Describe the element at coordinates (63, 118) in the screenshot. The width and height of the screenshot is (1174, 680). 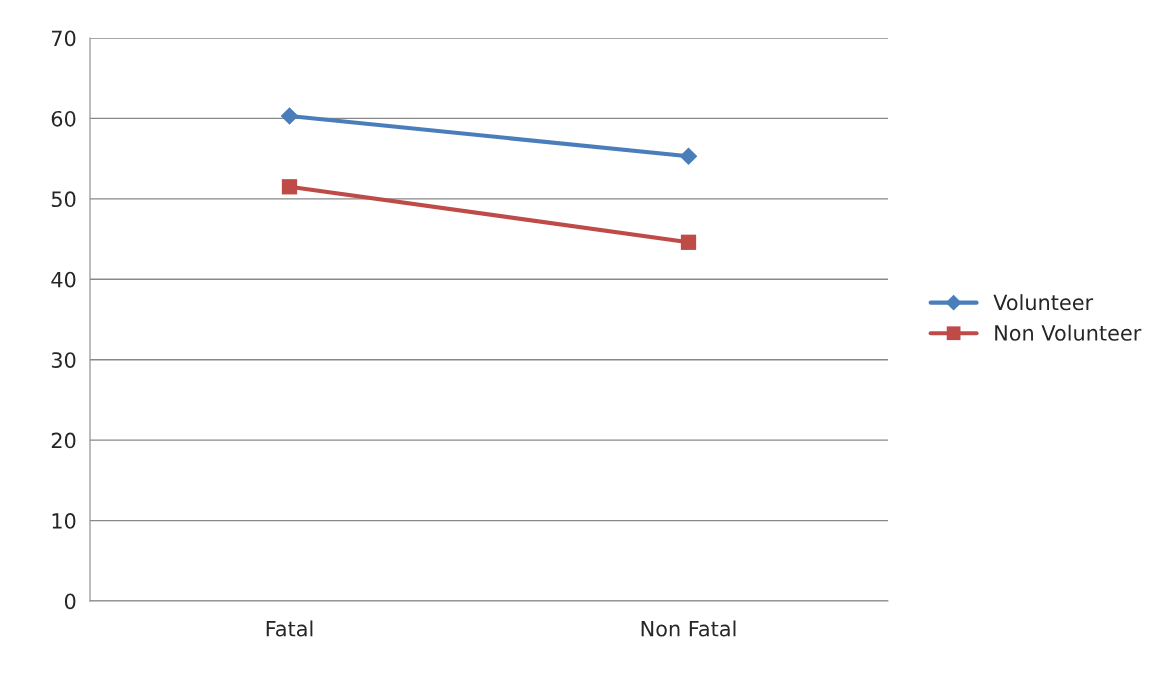
I see `y-tick-label: 60` at that location.